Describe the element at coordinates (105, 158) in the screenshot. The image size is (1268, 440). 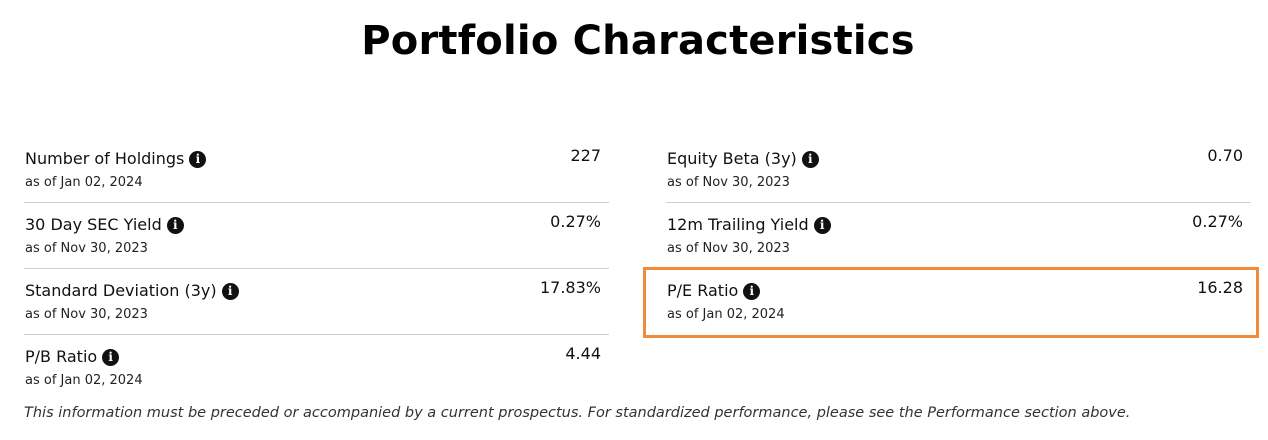
I see `metric-label: Number of Holdings` at that location.